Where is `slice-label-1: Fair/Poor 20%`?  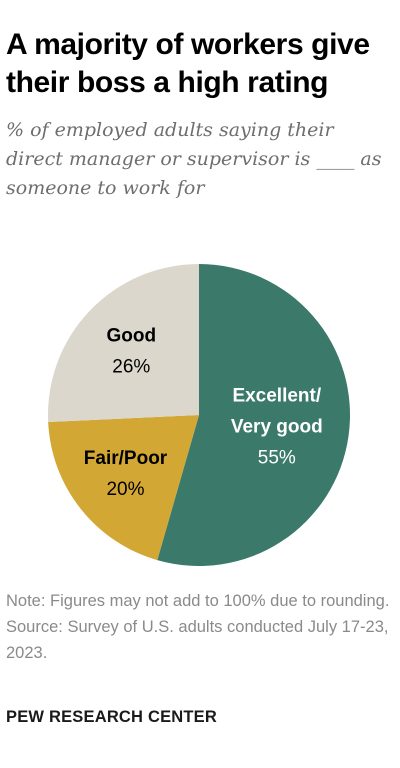
slice-label-1: Fair/Poor 20% is located at coordinates (126, 474).